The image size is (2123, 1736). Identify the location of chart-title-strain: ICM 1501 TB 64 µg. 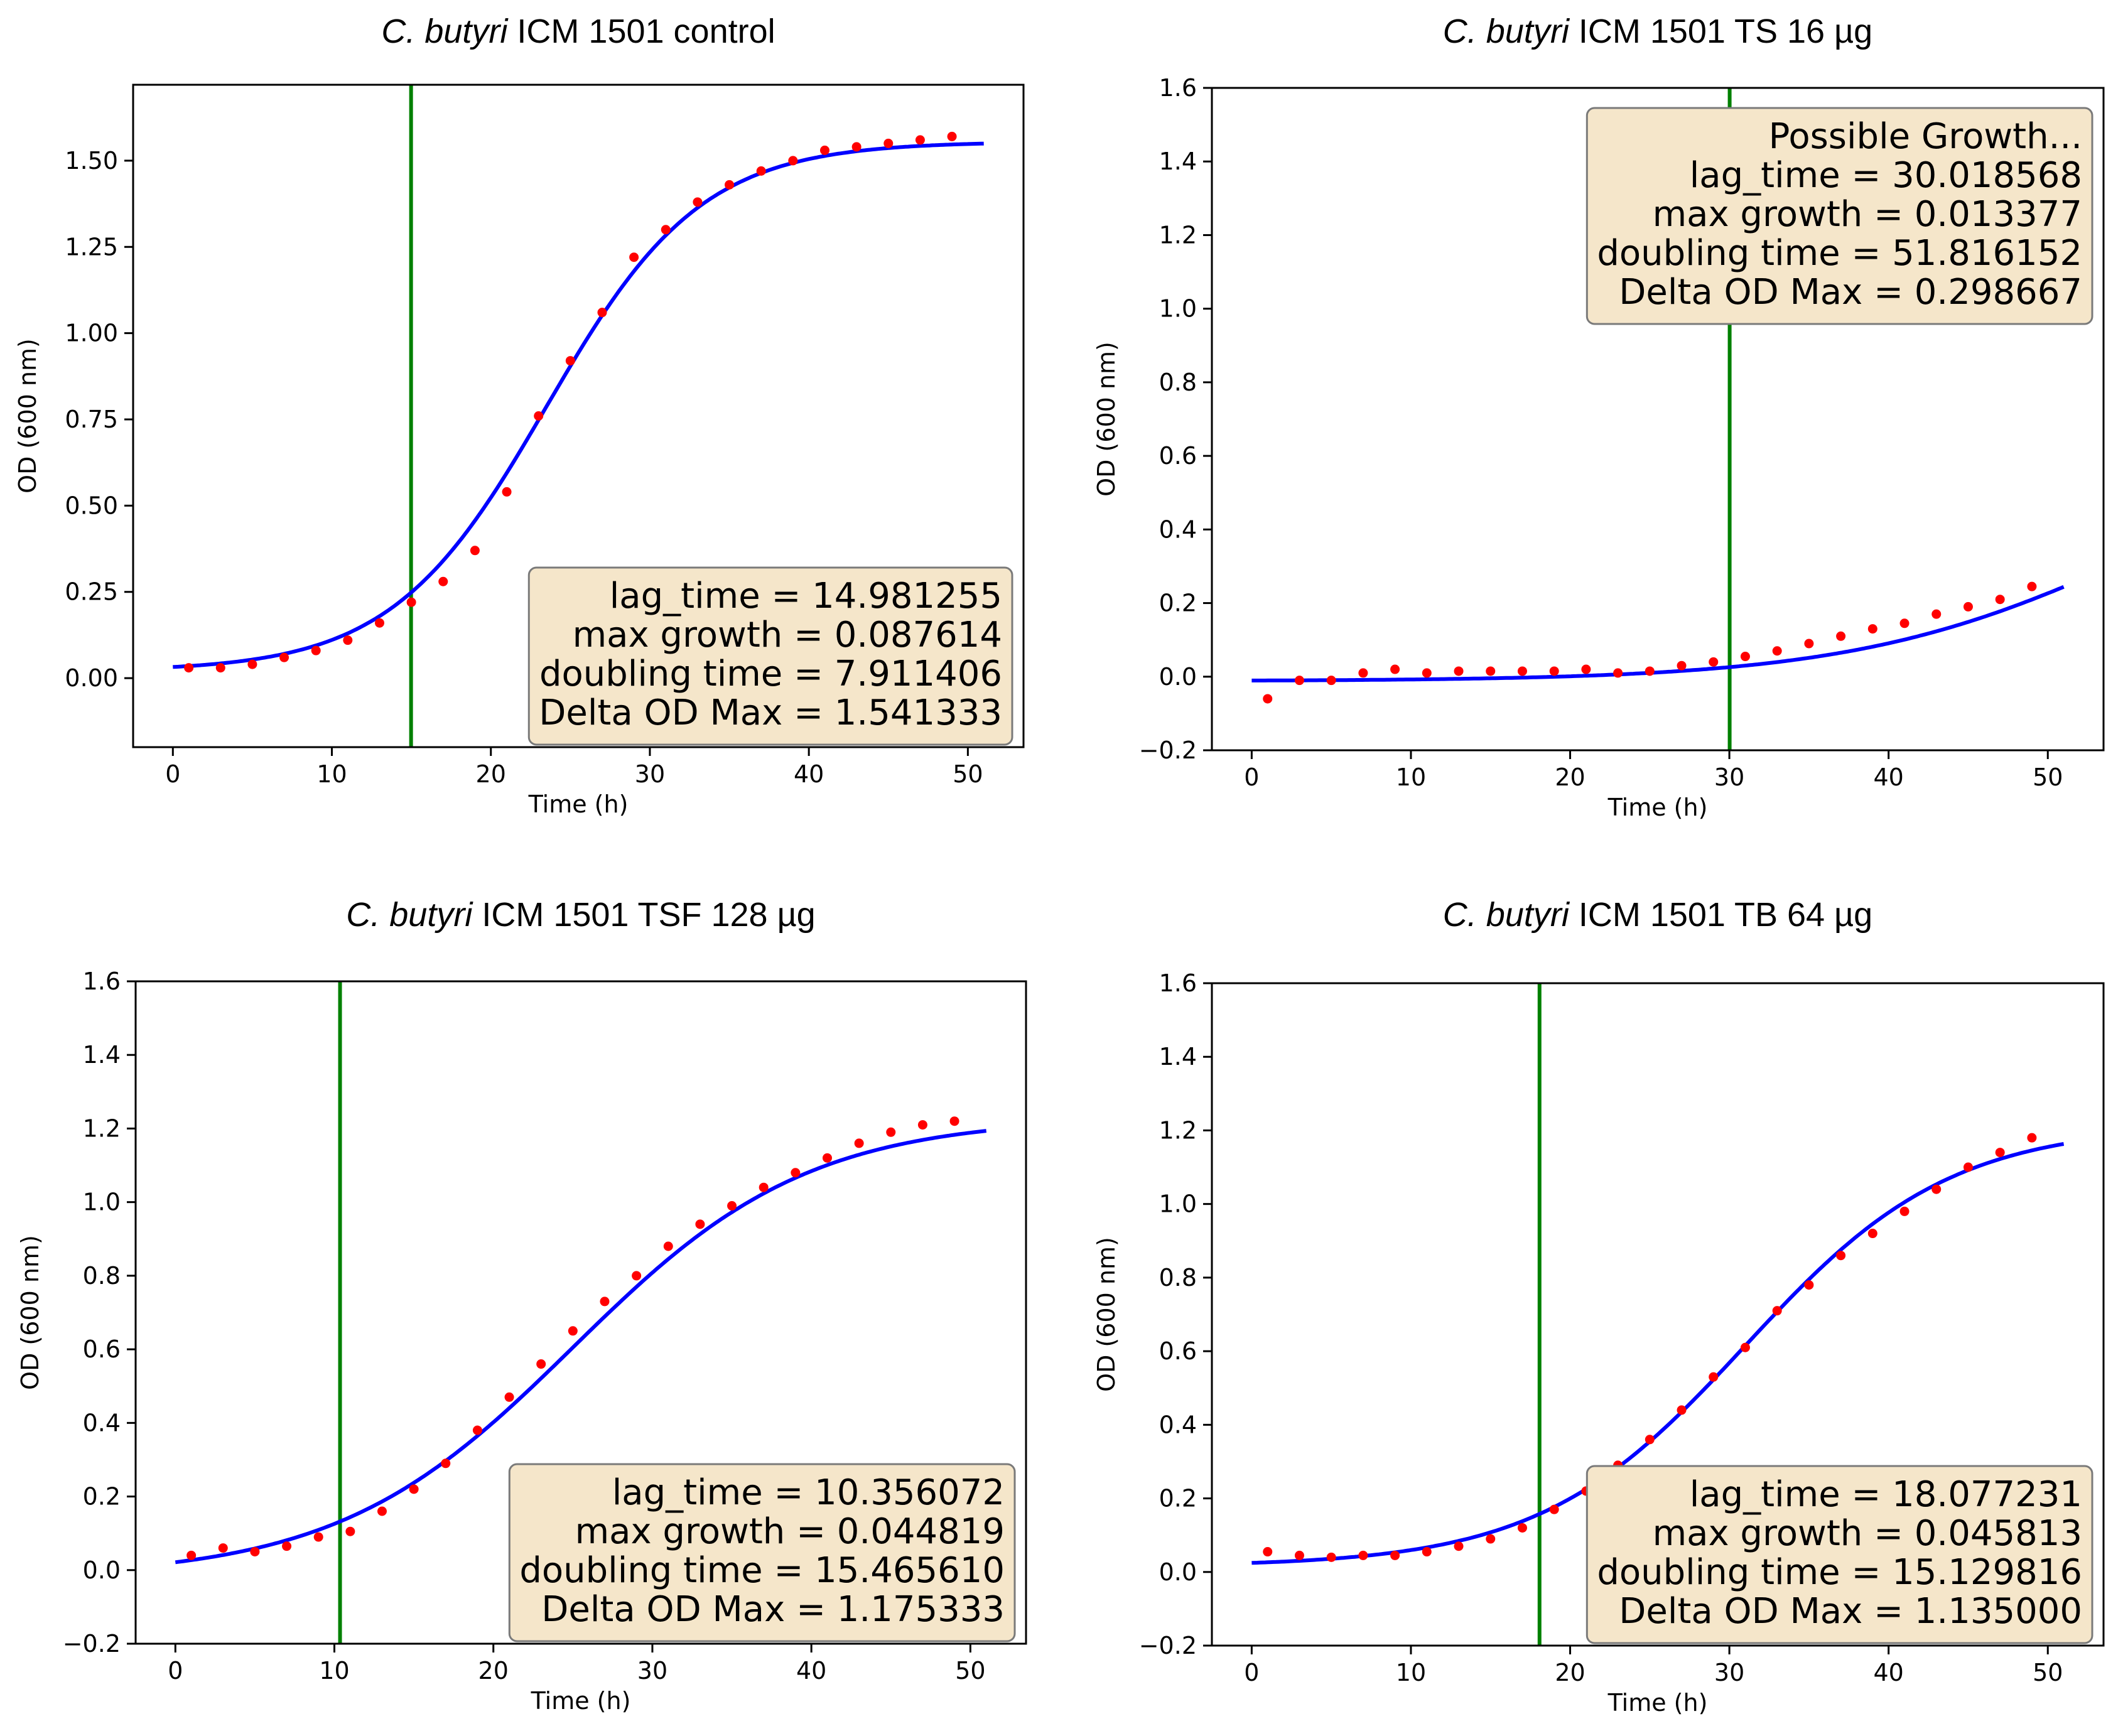
(1720, 915).